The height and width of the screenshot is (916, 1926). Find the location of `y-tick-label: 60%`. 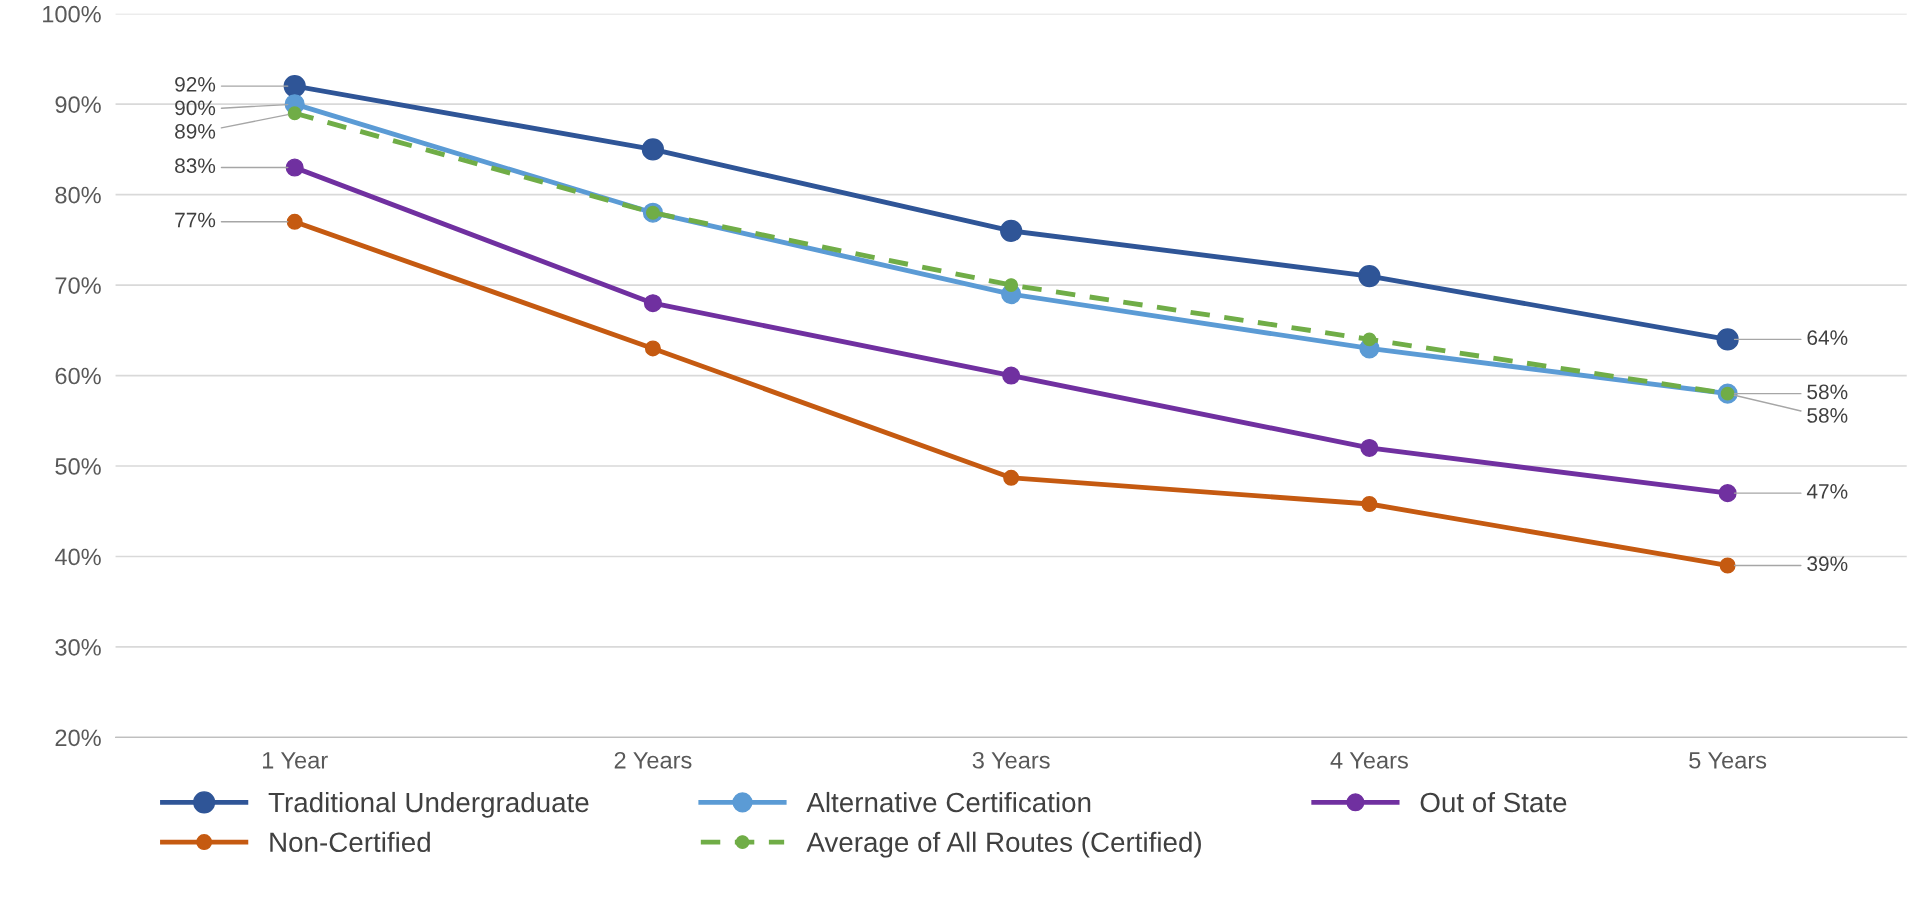

y-tick-label: 60% is located at coordinates (78, 376).